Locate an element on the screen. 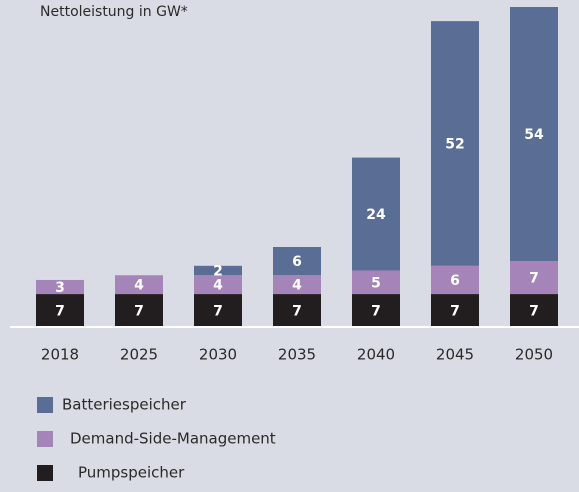  value-label: 24 is located at coordinates (376, 215).